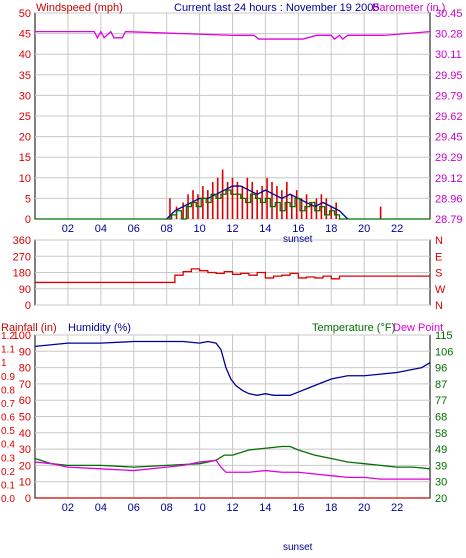  What do you see at coordinates (449, 14) in the screenshot?
I see `y-tick-label-right: 30.45` at bounding box center [449, 14].